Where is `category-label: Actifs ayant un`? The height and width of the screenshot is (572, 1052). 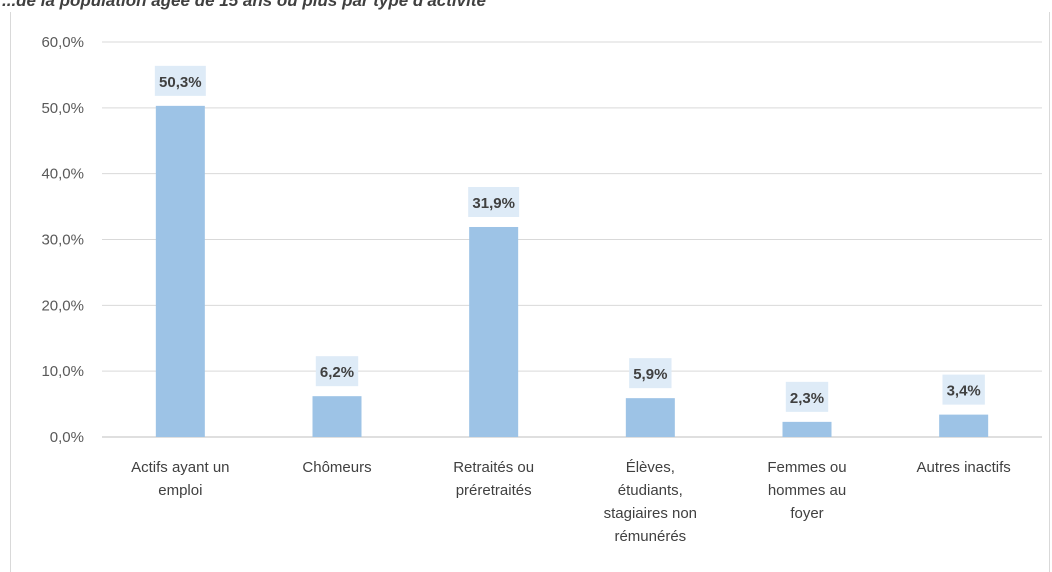
category-label: Actifs ayant un is located at coordinates (180, 467).